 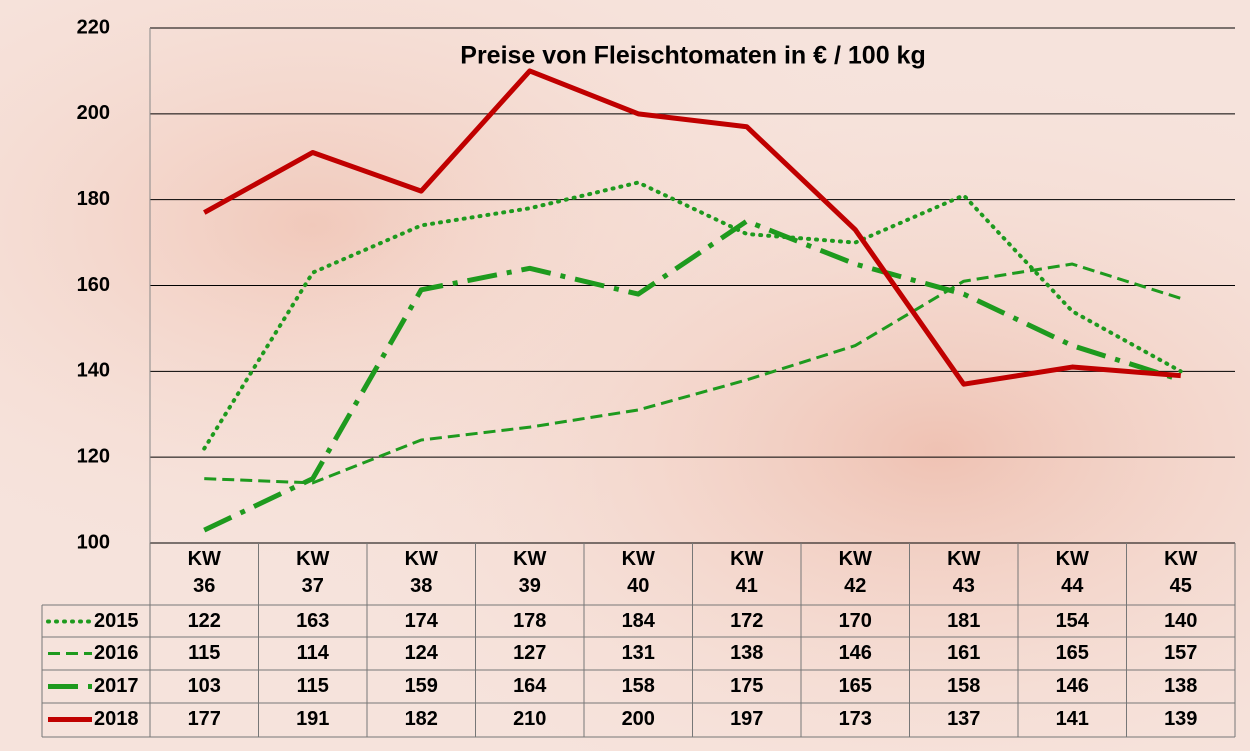 I want to click on table-value: 170, so click(x=855, y=621).